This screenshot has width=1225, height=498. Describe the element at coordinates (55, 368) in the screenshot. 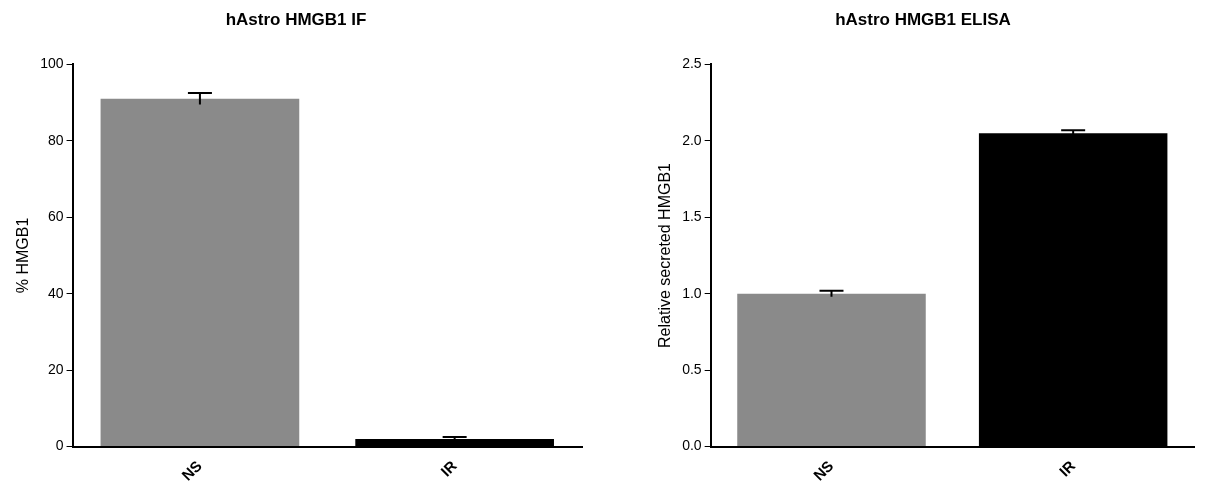

I see `y-tick-label: 20` at that location.